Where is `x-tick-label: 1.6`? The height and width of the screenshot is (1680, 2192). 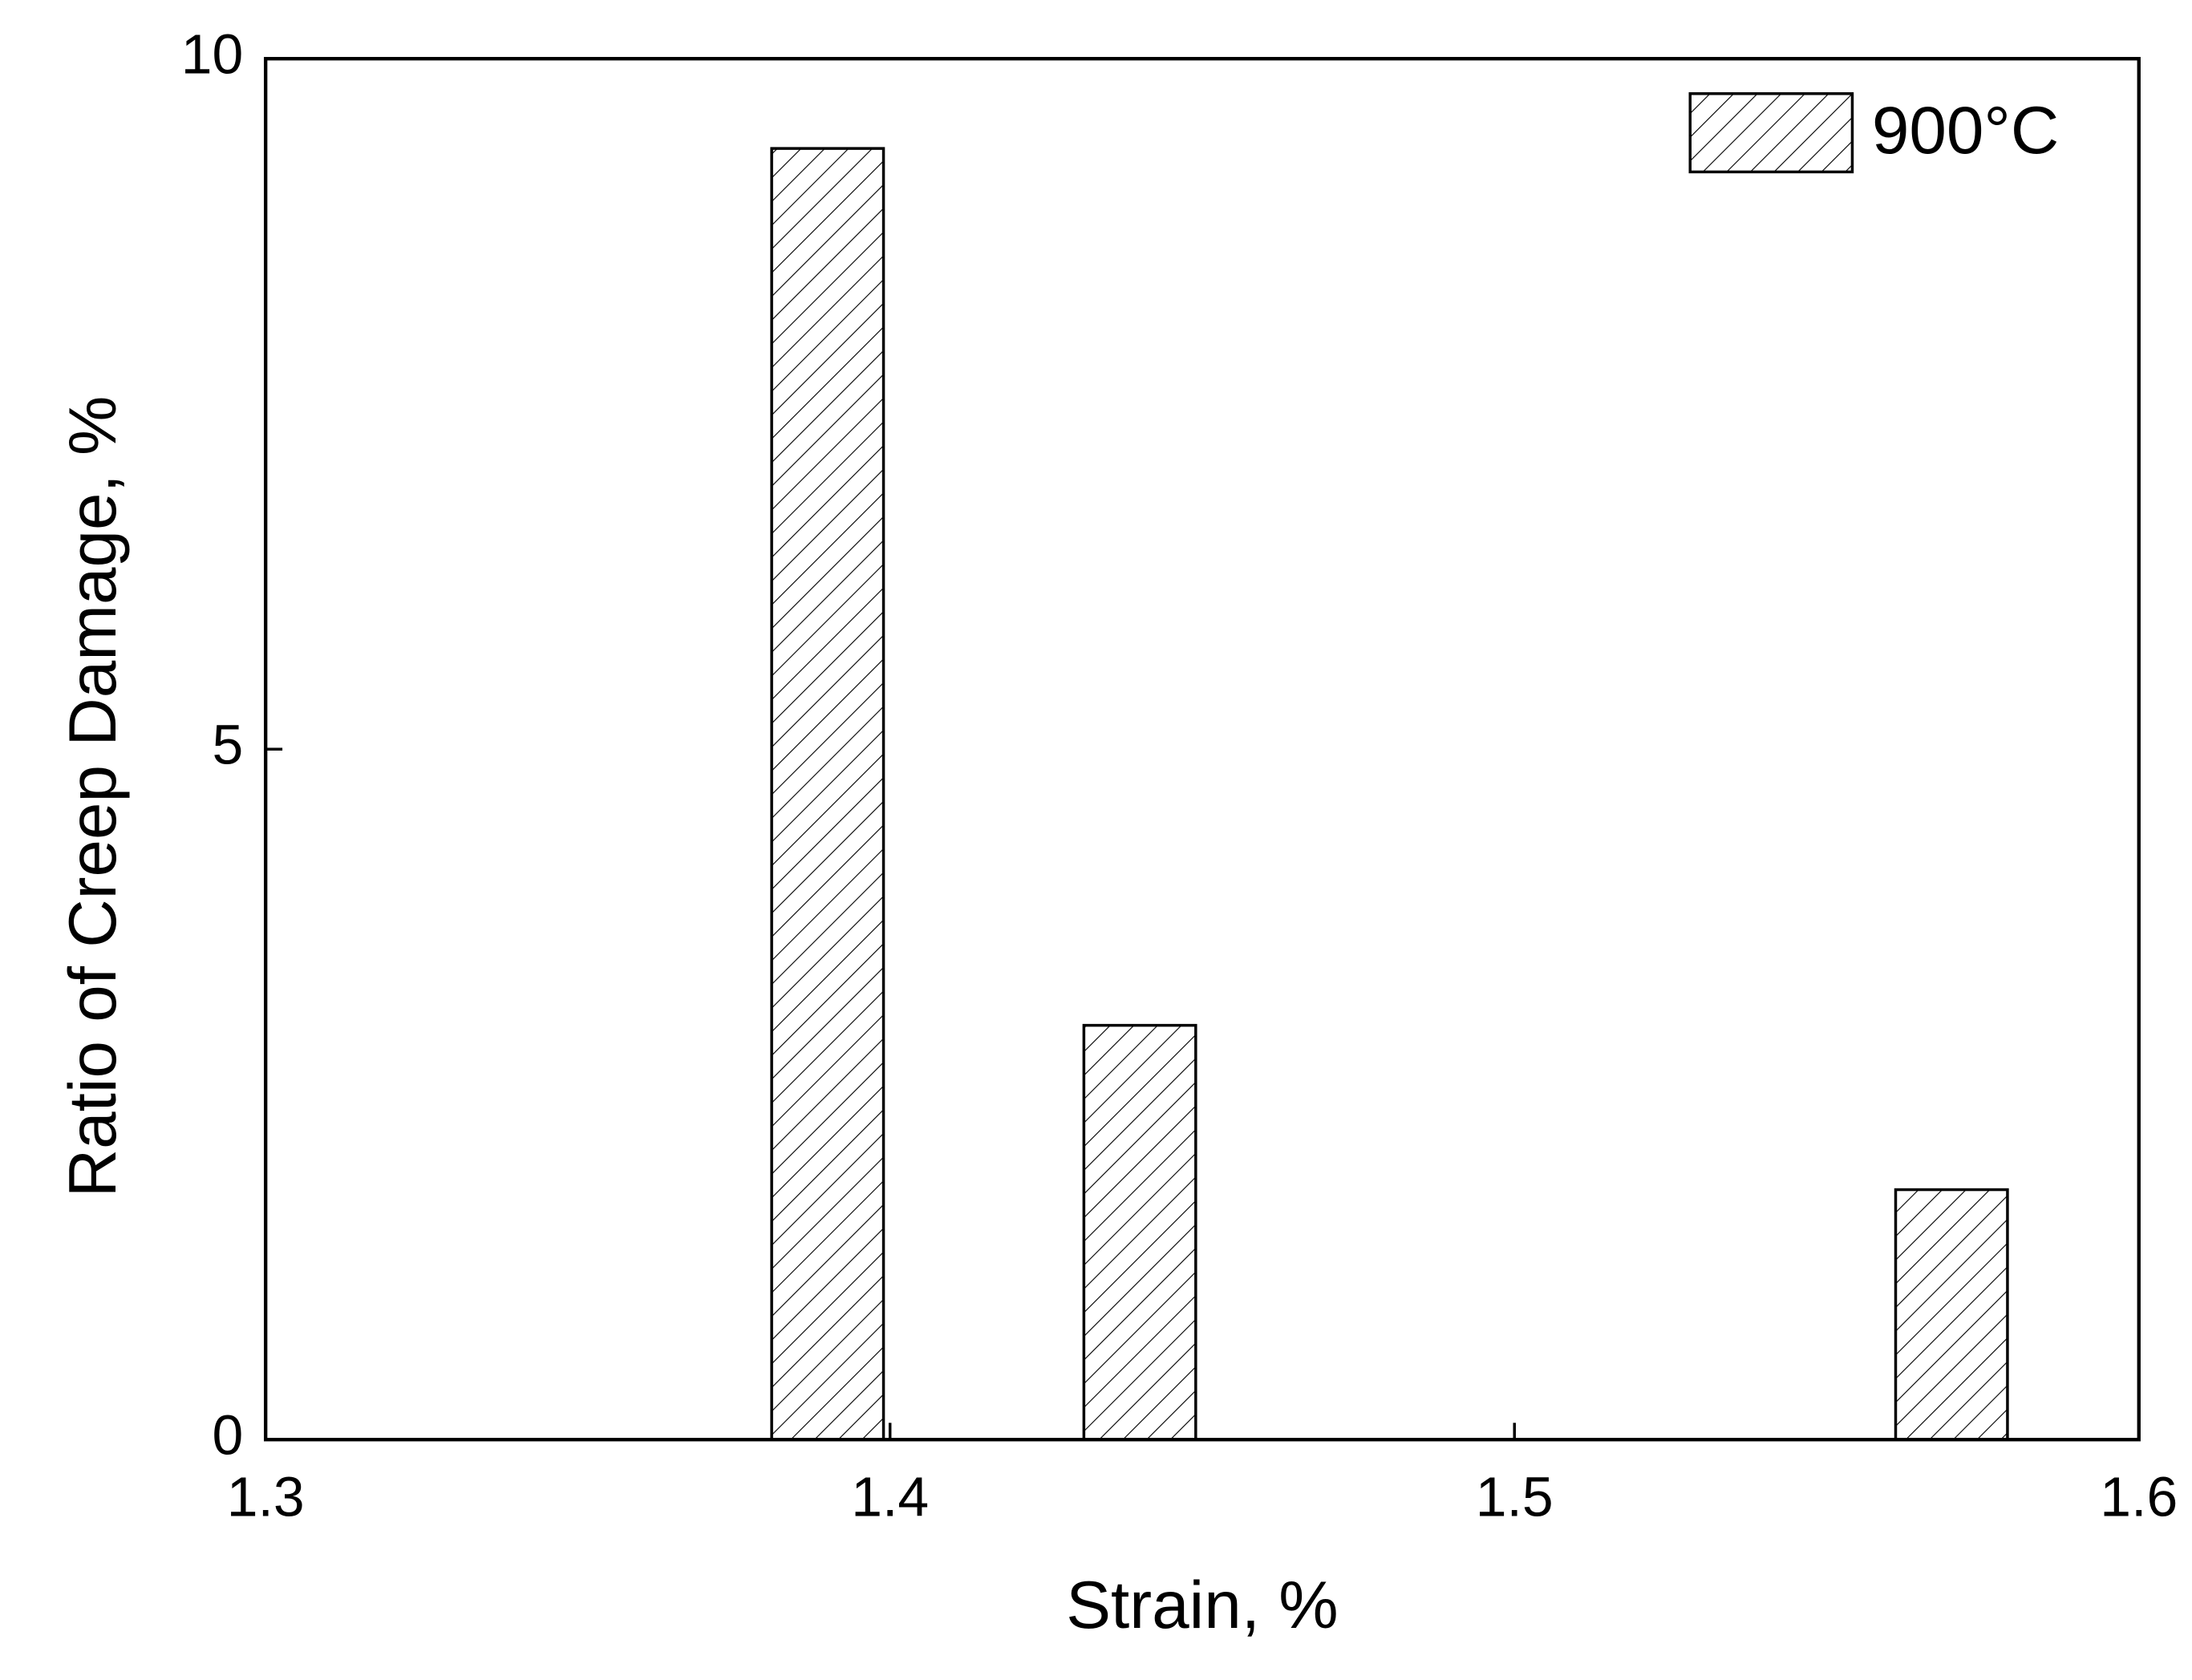 x-tick-label: 1.6 is located at coordinates (2139, 1496).